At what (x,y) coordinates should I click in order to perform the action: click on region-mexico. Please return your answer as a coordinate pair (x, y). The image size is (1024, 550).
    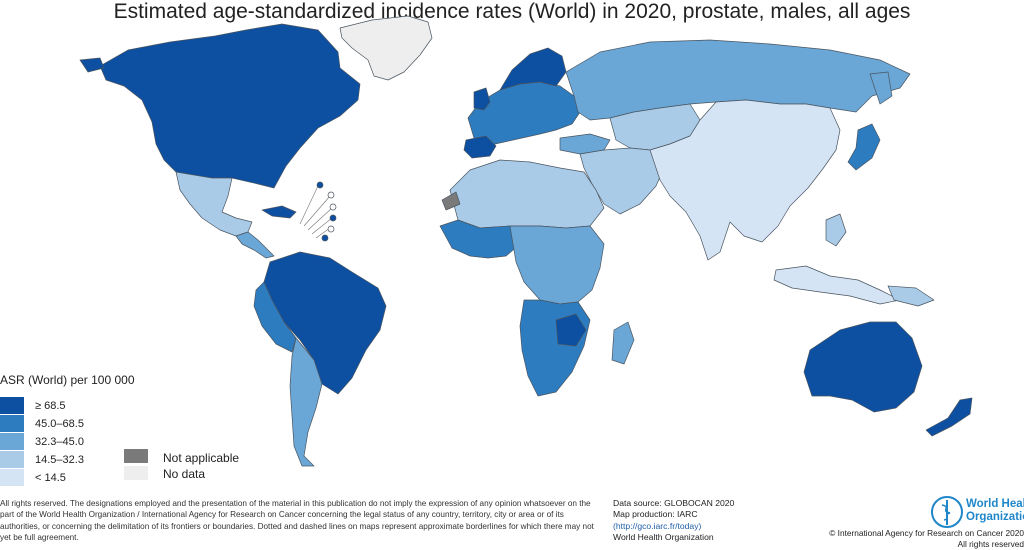
    Looking at the image, I should click on (214, 204).